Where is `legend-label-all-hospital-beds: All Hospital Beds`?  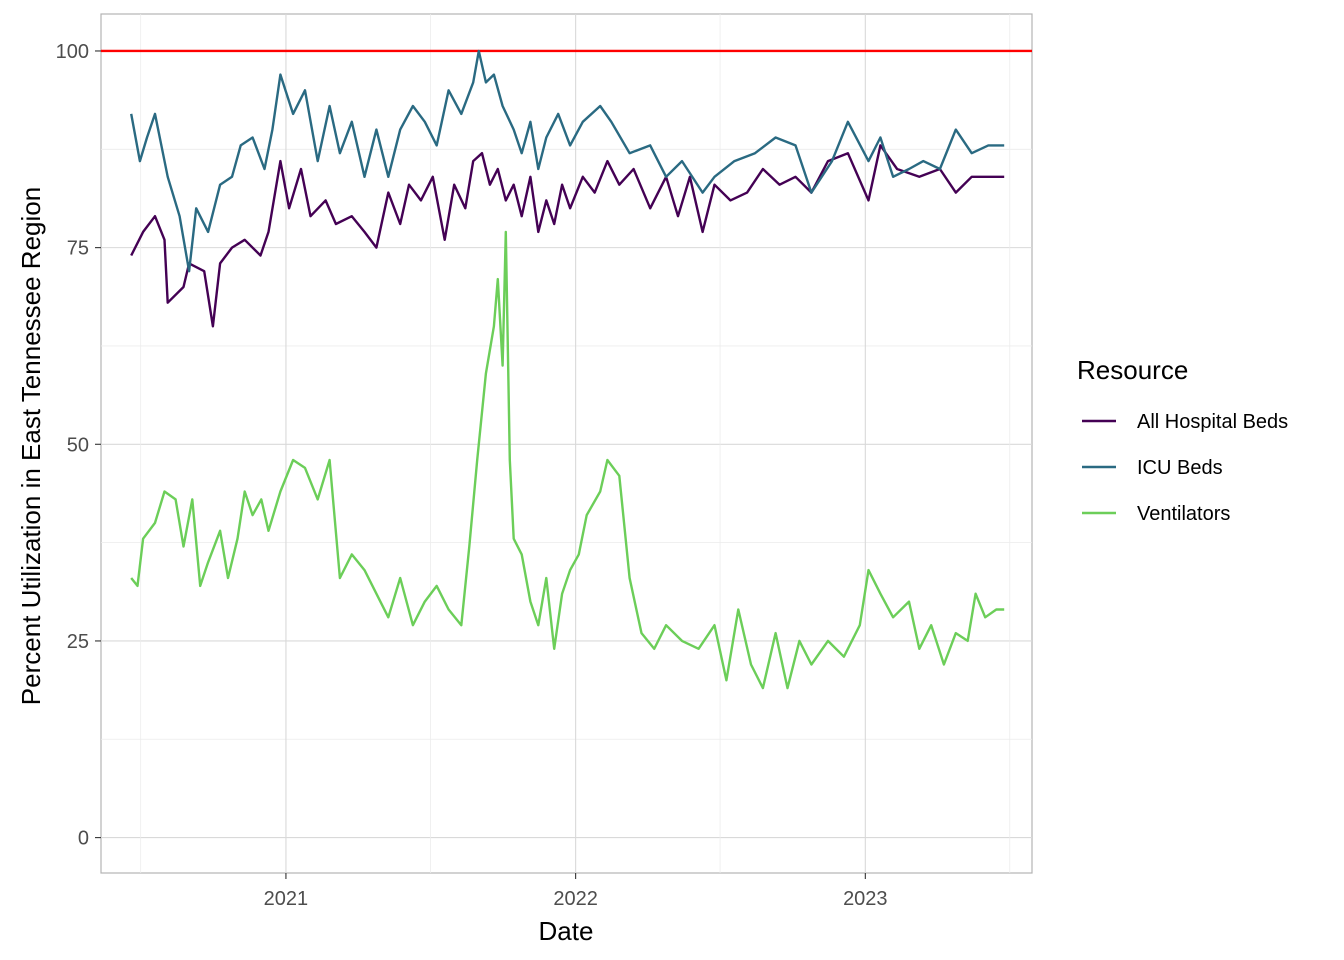
legend-label-all-hospital-beds: All Hospital Beds is located at coordinates (1212, 422).